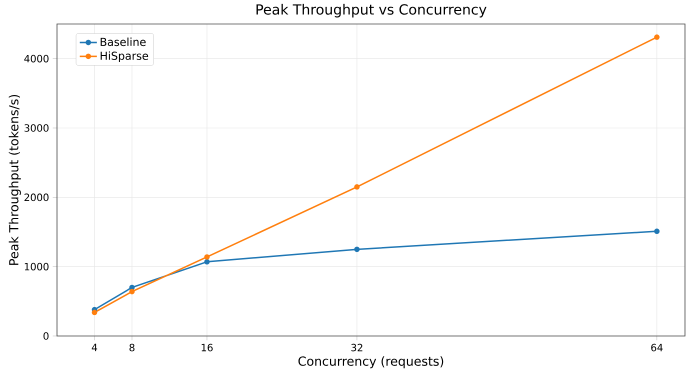 Image resolution: width=690 pixels, height=374 pixels. I want to click on x-tick-label: 8, so click(131, 348).